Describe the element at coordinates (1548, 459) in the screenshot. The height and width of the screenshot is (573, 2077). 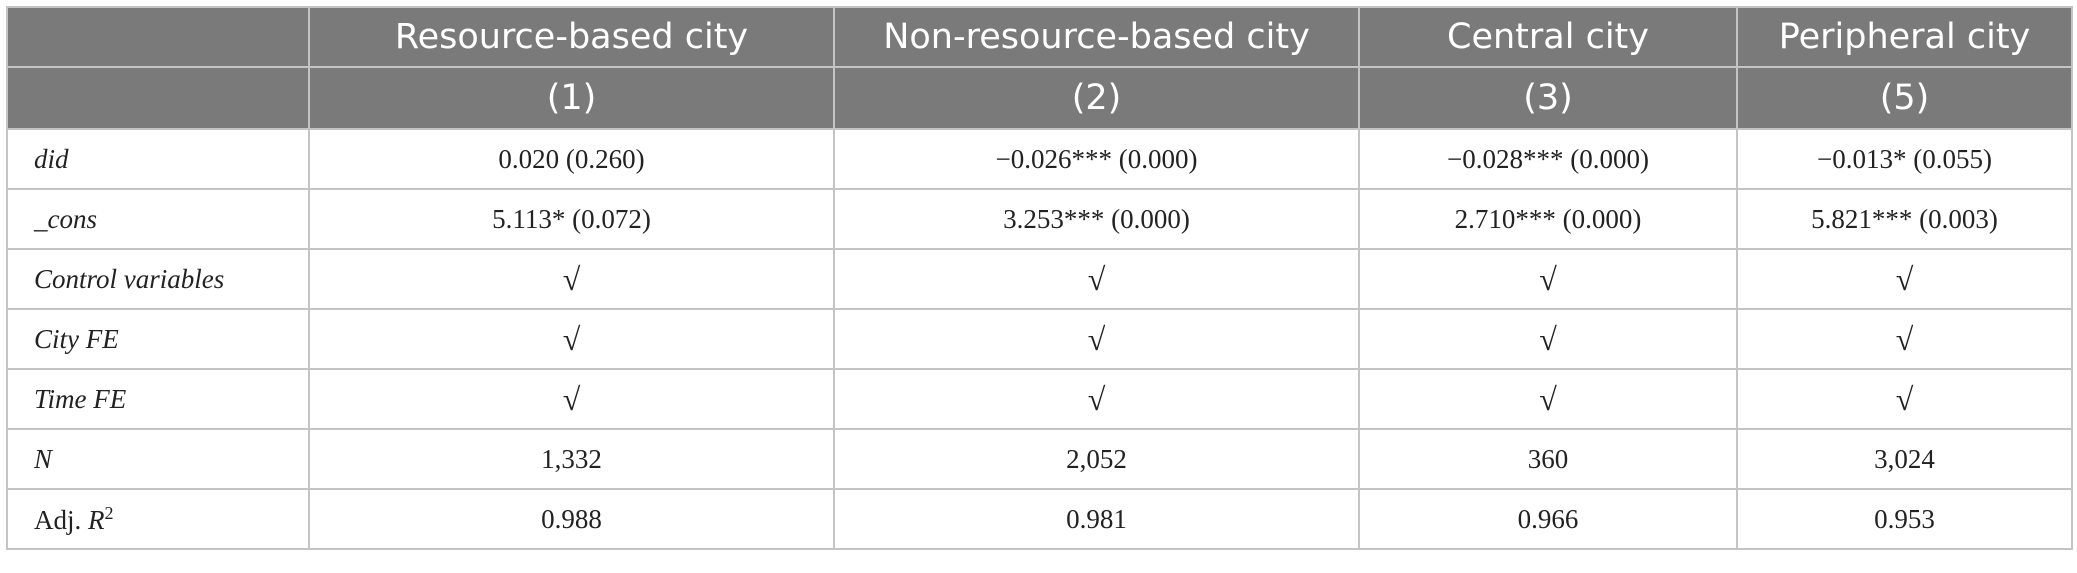
I see `table-cell: 360` at that location.